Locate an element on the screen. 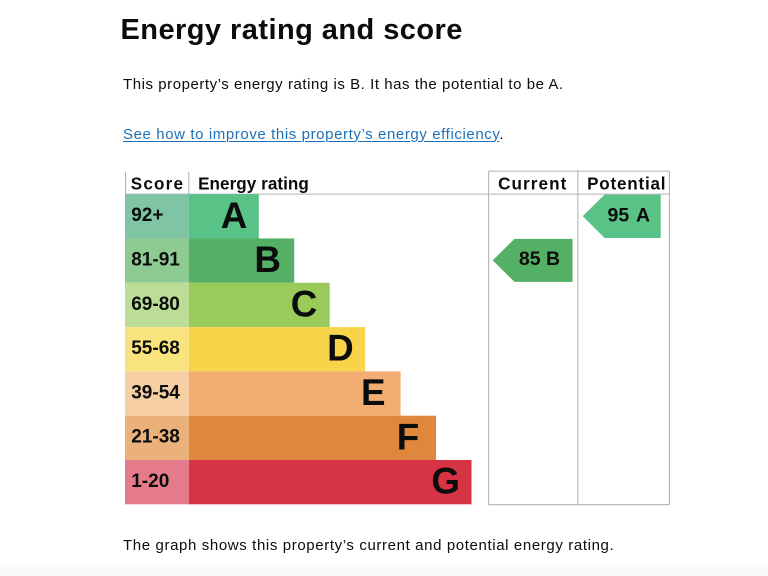 The image size is (768, 576). svg-text: 21-38 is located at coordinates (155, 436).